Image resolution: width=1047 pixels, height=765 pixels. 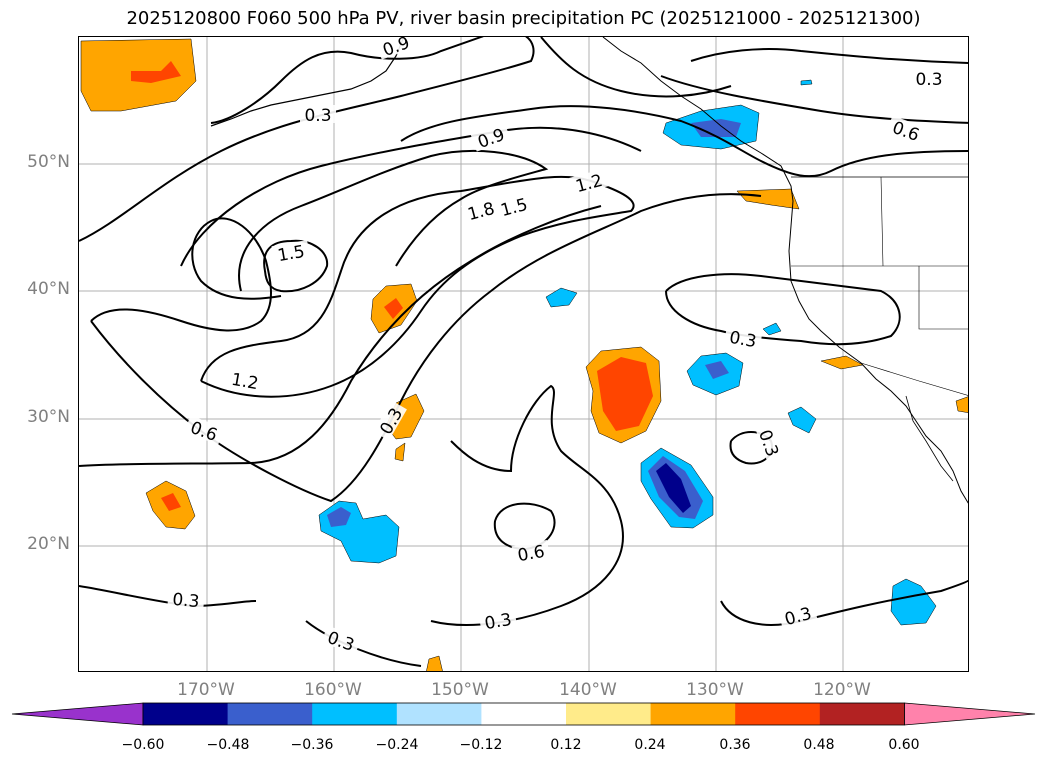 What do you see at coordinates (625, 394) in the screenshot?
I see `precip-patch-35n-137w-core` at bounding box center [625, 394].